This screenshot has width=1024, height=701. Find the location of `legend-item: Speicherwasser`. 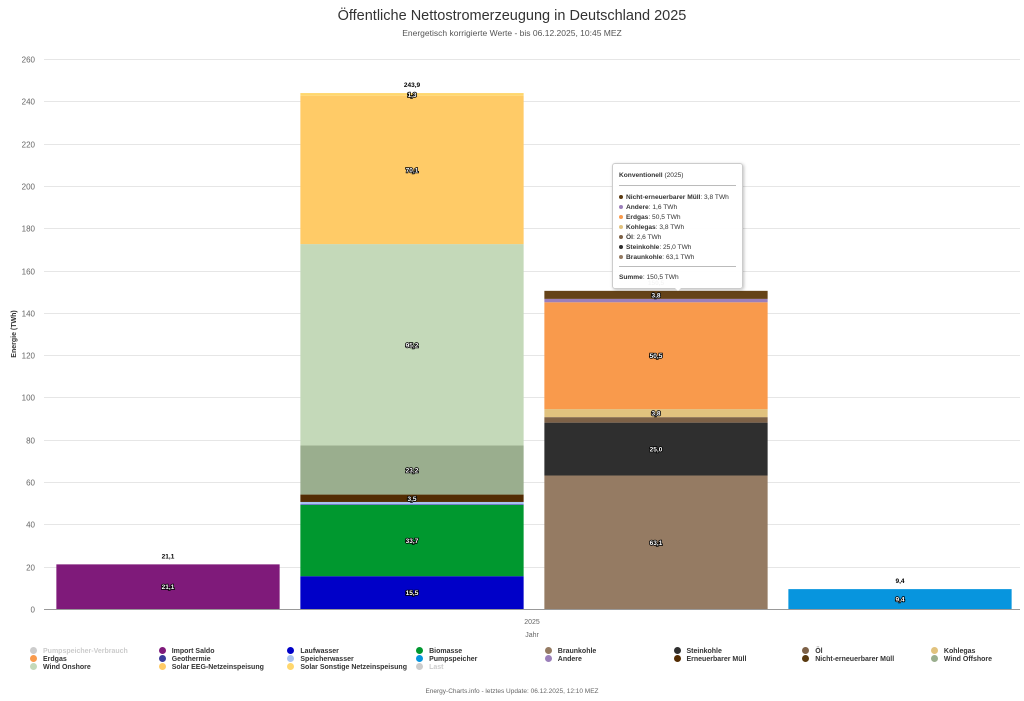

legend-item: Speicherwasser is located at coordinates (320, 659).